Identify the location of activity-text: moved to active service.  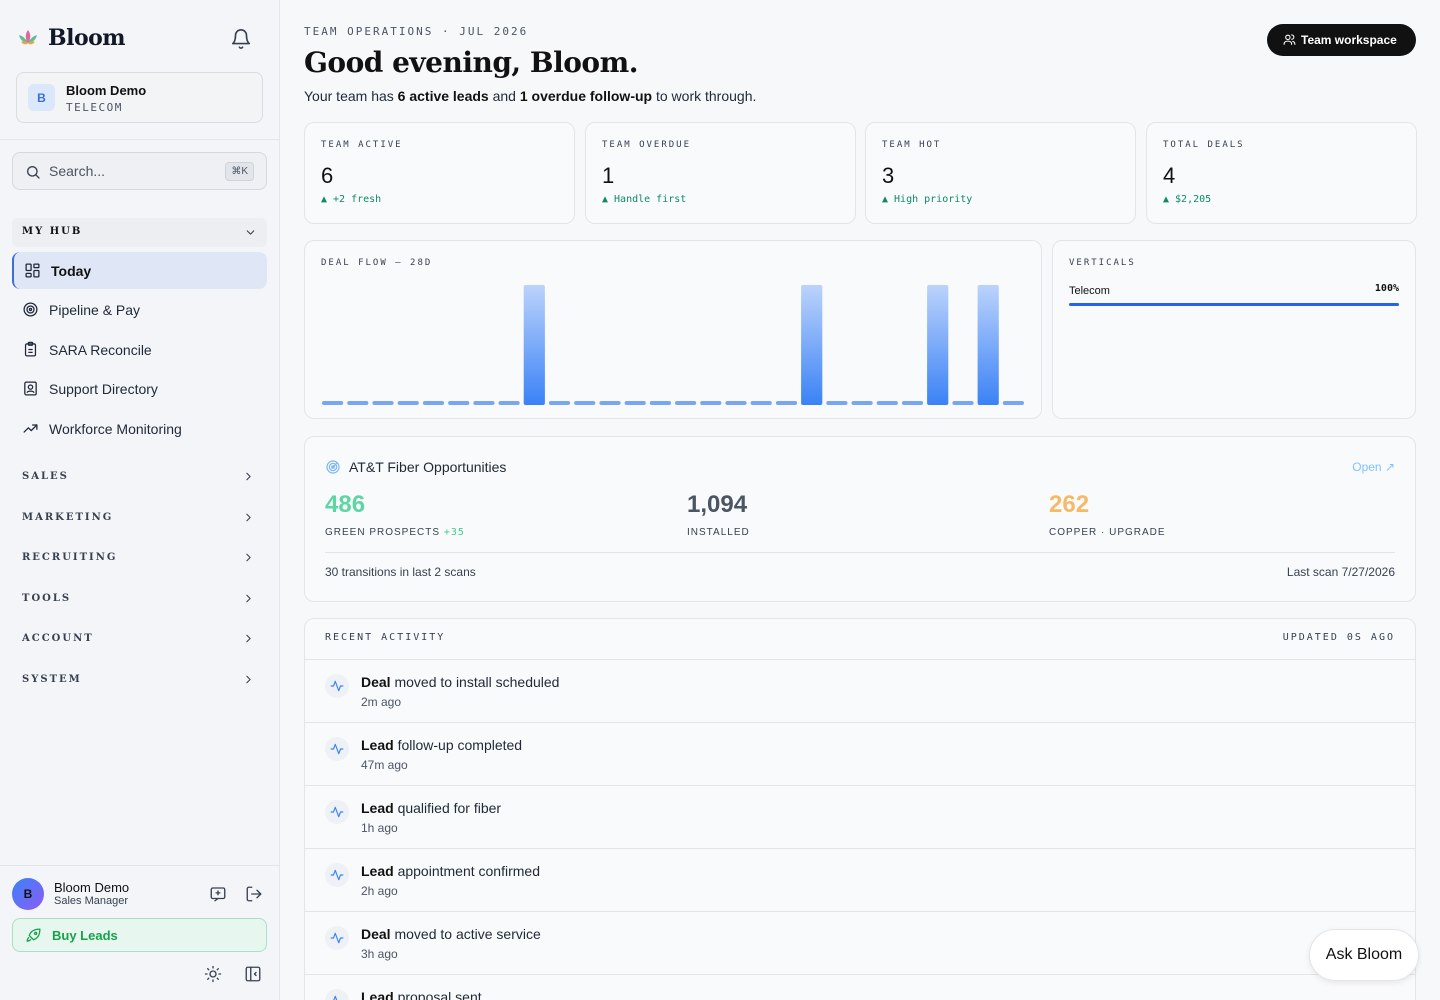
(465, 934).